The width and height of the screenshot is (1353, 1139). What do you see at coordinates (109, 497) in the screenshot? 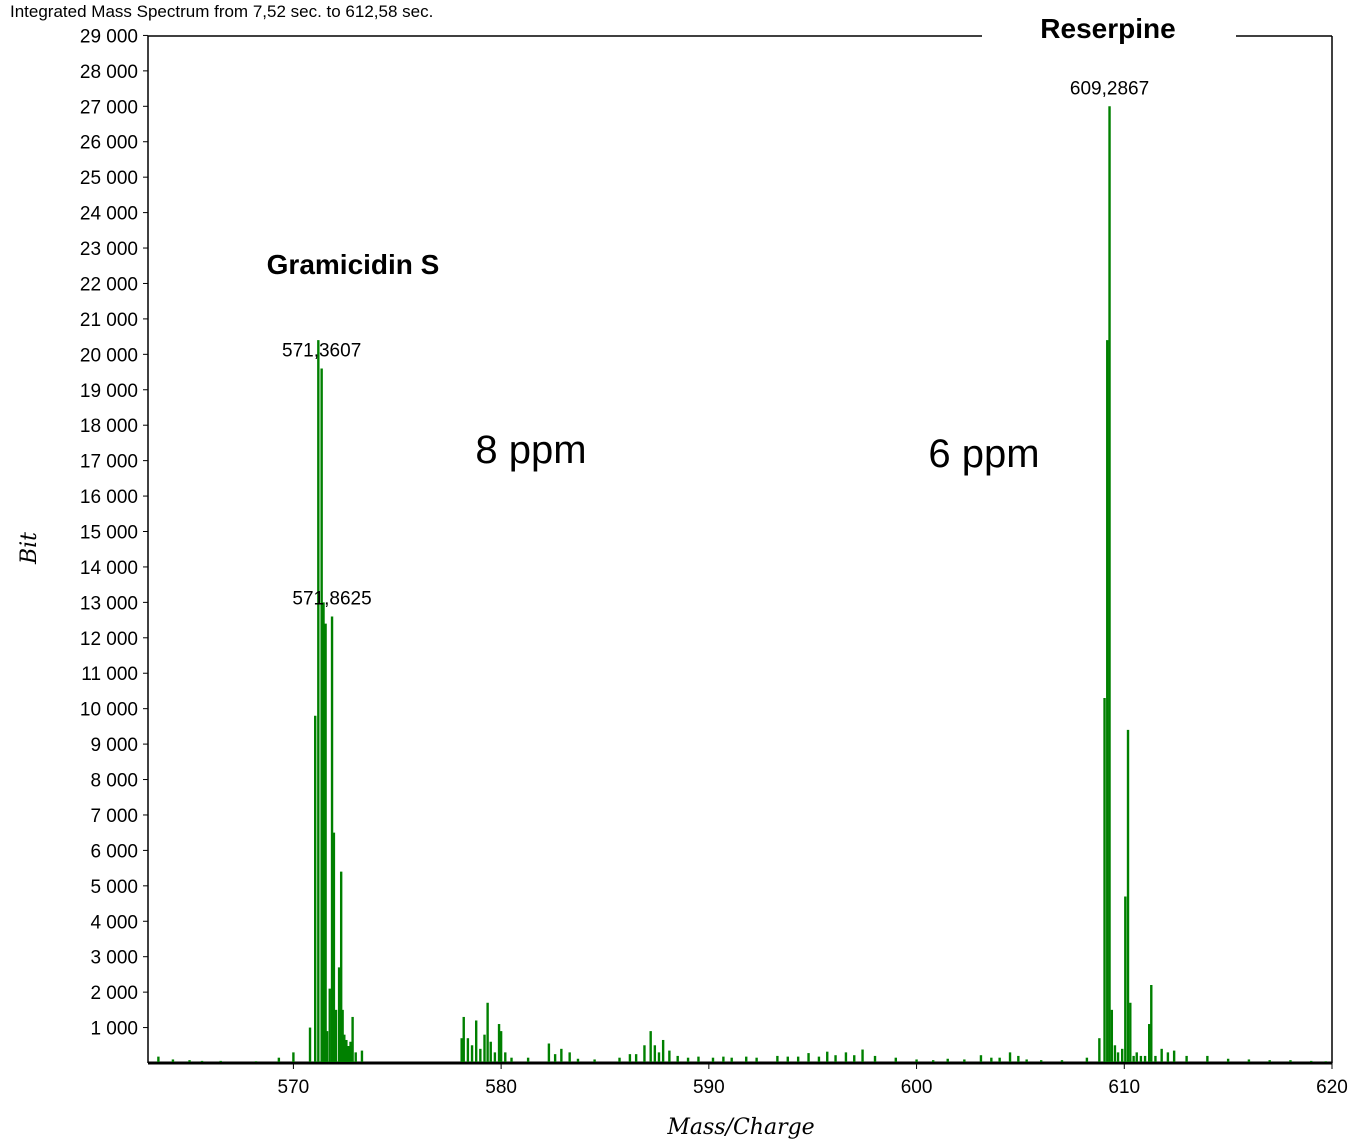
I see `y-tick-label: 16 000` at bounding box center [109, 497].